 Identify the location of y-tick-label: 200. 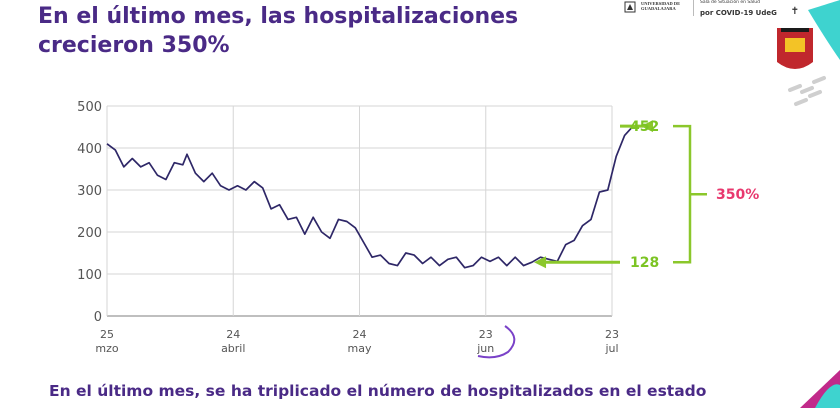
(89, 233).